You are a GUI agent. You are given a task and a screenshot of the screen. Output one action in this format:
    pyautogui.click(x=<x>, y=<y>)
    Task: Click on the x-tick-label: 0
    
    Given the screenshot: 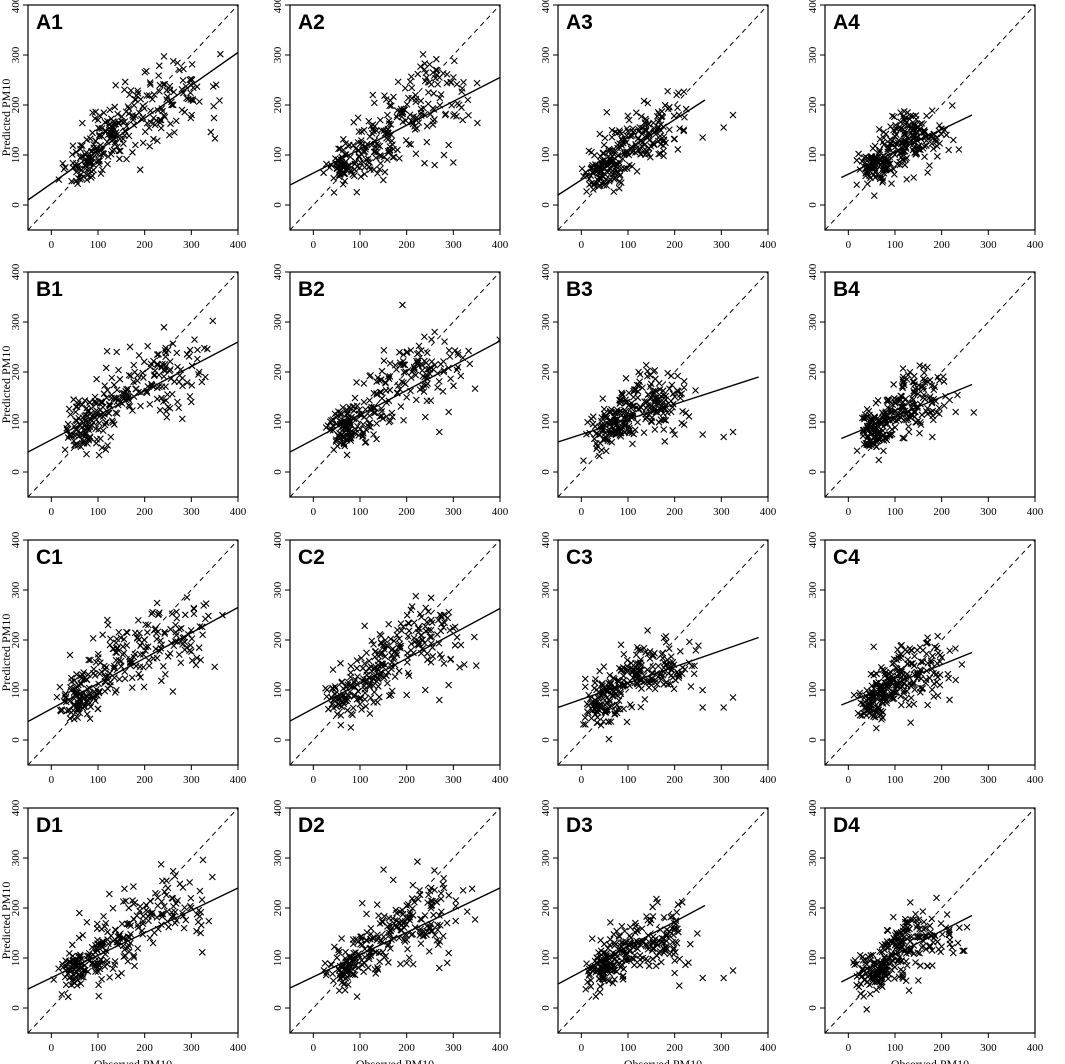 What is the action you would take?
    pyautogui.click(x=582, y=780)
    